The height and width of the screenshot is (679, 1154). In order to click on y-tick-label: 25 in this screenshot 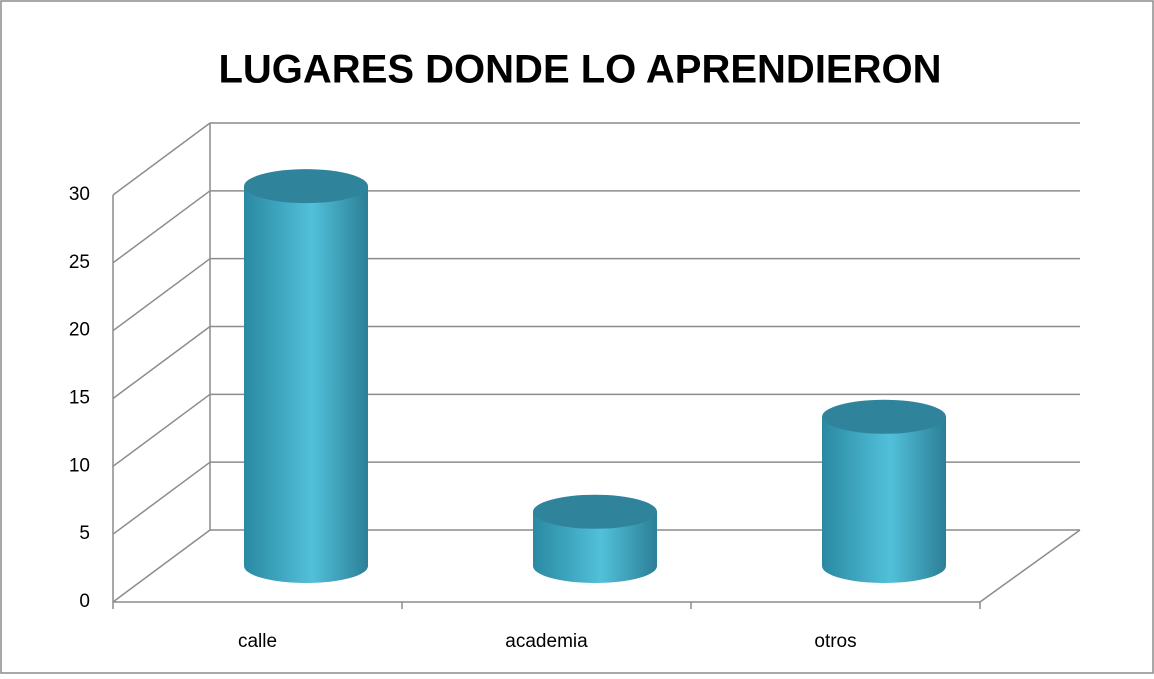, I will do `click(79, 262)`.